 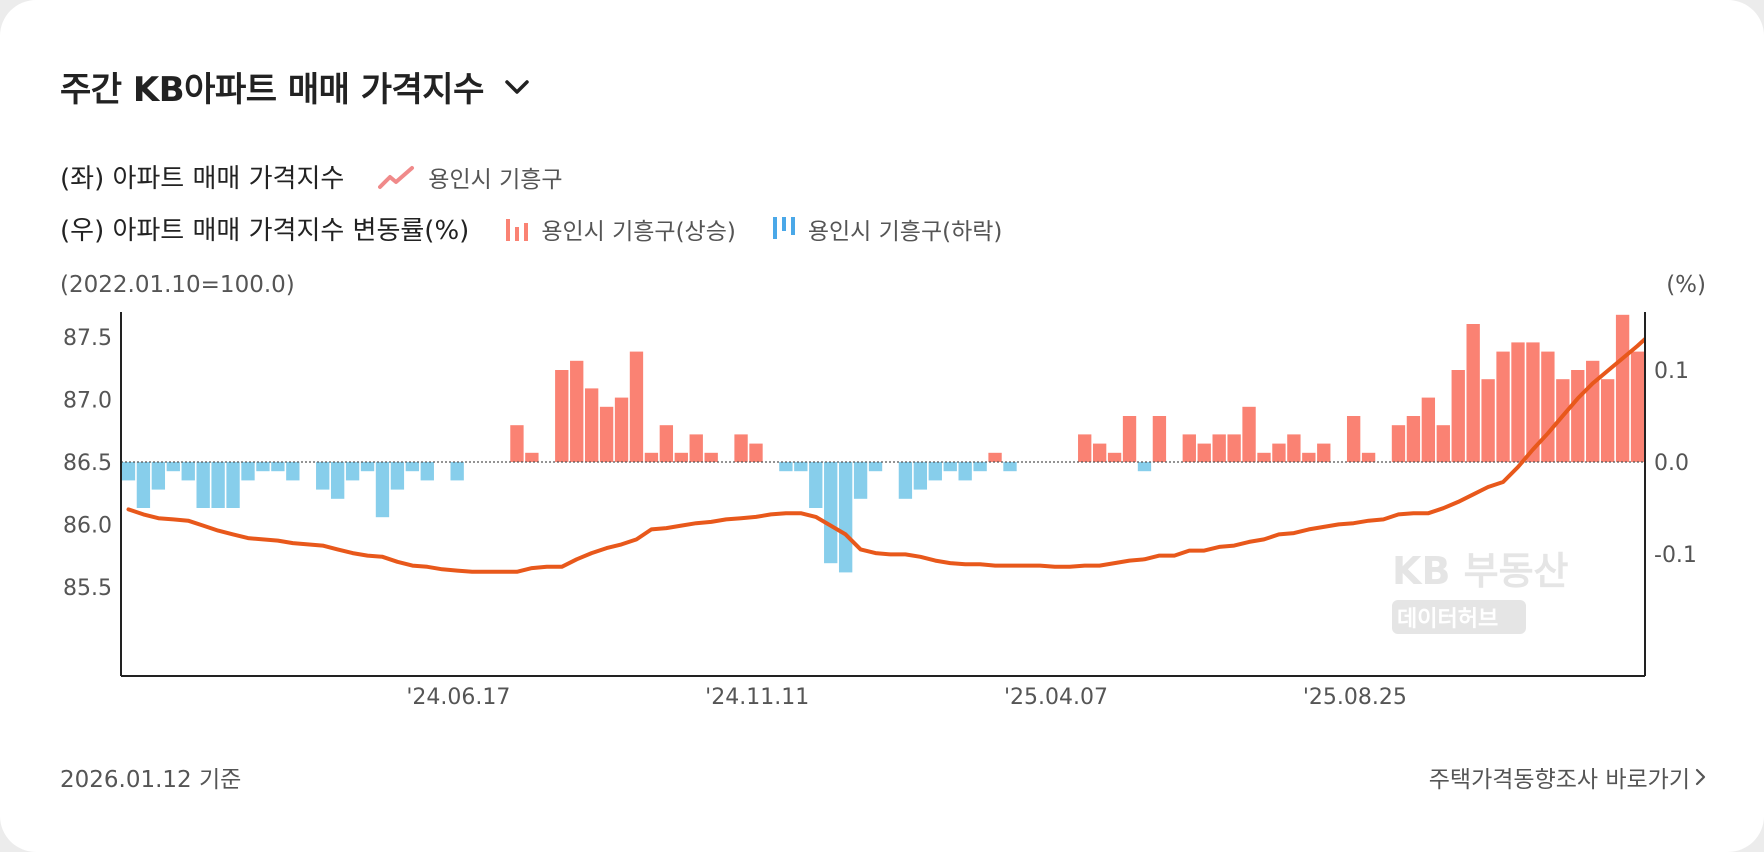 I want to click on legend-item-bar-up: 용인시 기흥구(상승), so click(x=619, y=229).